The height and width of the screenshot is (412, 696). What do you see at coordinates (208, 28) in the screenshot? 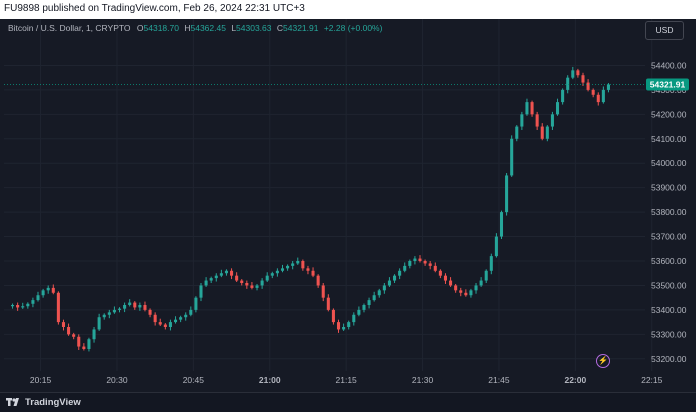
I see `high-value: 54362.45` at bounding box center [208, 28].